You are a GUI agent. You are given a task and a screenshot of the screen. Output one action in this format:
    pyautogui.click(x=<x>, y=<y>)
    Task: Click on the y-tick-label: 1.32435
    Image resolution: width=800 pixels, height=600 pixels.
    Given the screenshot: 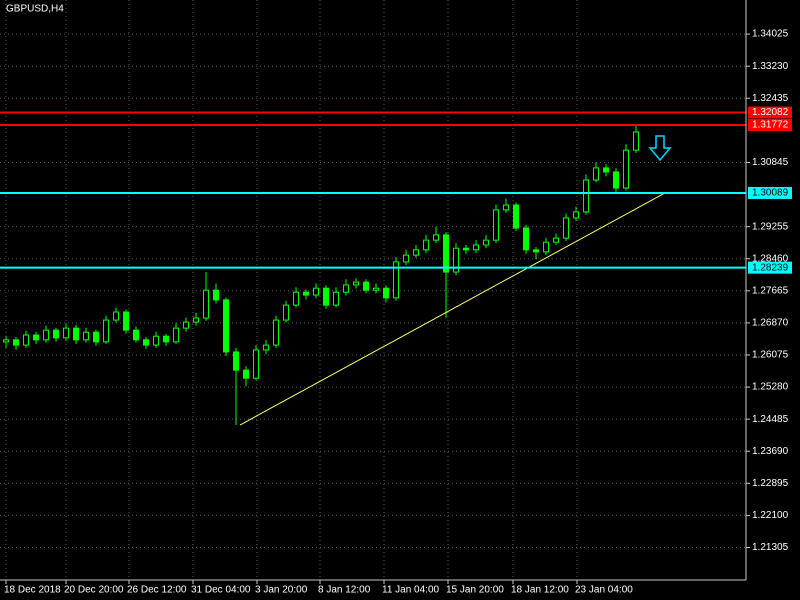 What is the action you would take?
    pyautogui.click(x=770, y=98)
    